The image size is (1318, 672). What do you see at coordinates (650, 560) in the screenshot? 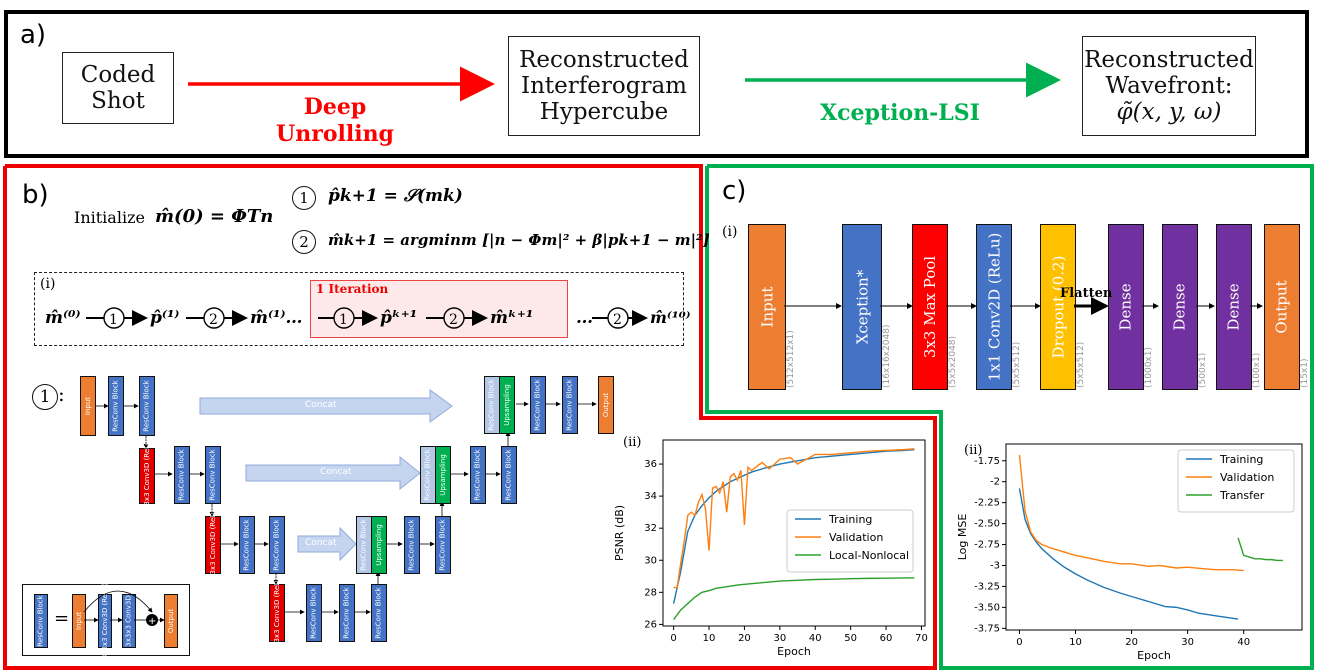
I see `y-tick-label: 30` at bounding box center [650, 560].